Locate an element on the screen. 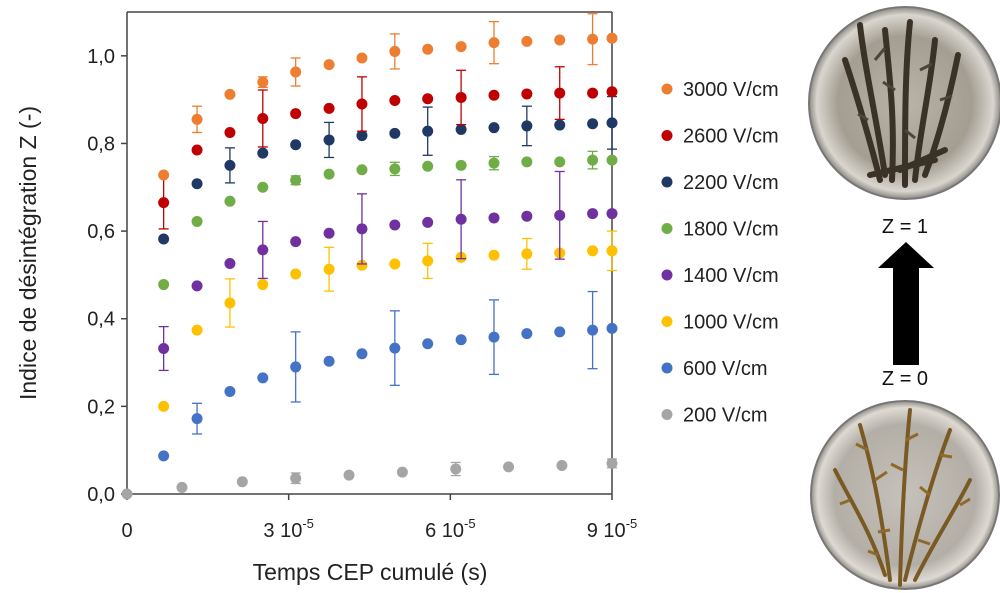 The height and width of the screenshot is (593, 1000). y-axis-title: Indice de désintégration Z (-) is located at coordinates (28, 253).